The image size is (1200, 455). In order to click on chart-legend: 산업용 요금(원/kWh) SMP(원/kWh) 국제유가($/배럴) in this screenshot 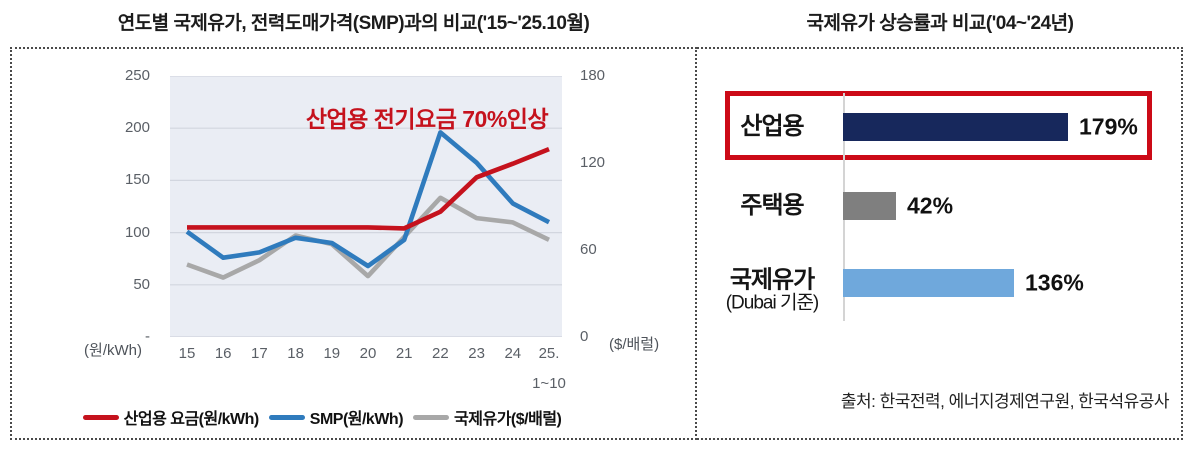, I will do `click(322, 417)`.